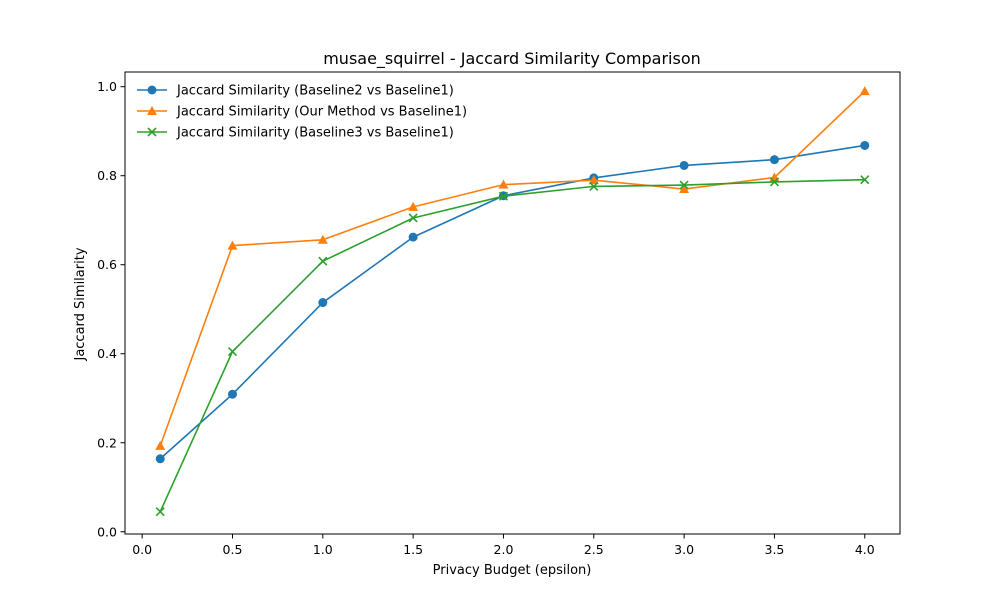 The image size is (1000, 600). What do you see at coordinates (107, 175) in the screenshot?
I see `y-tick-label: 0.8` at bounding box center [107, 175].